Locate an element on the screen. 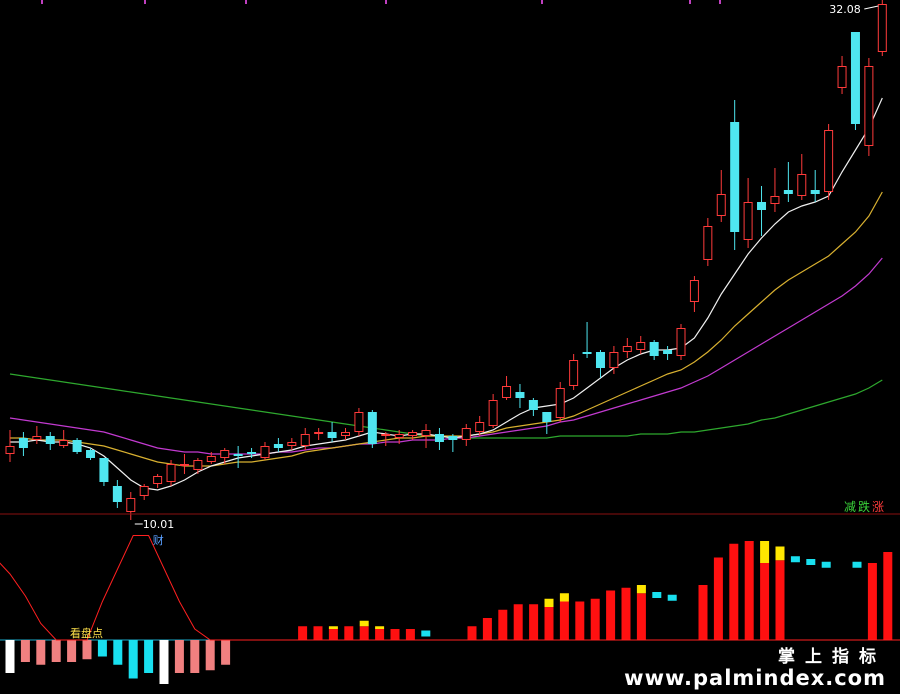  low-price-label: 10.01 is located at coordinates (159, 524).